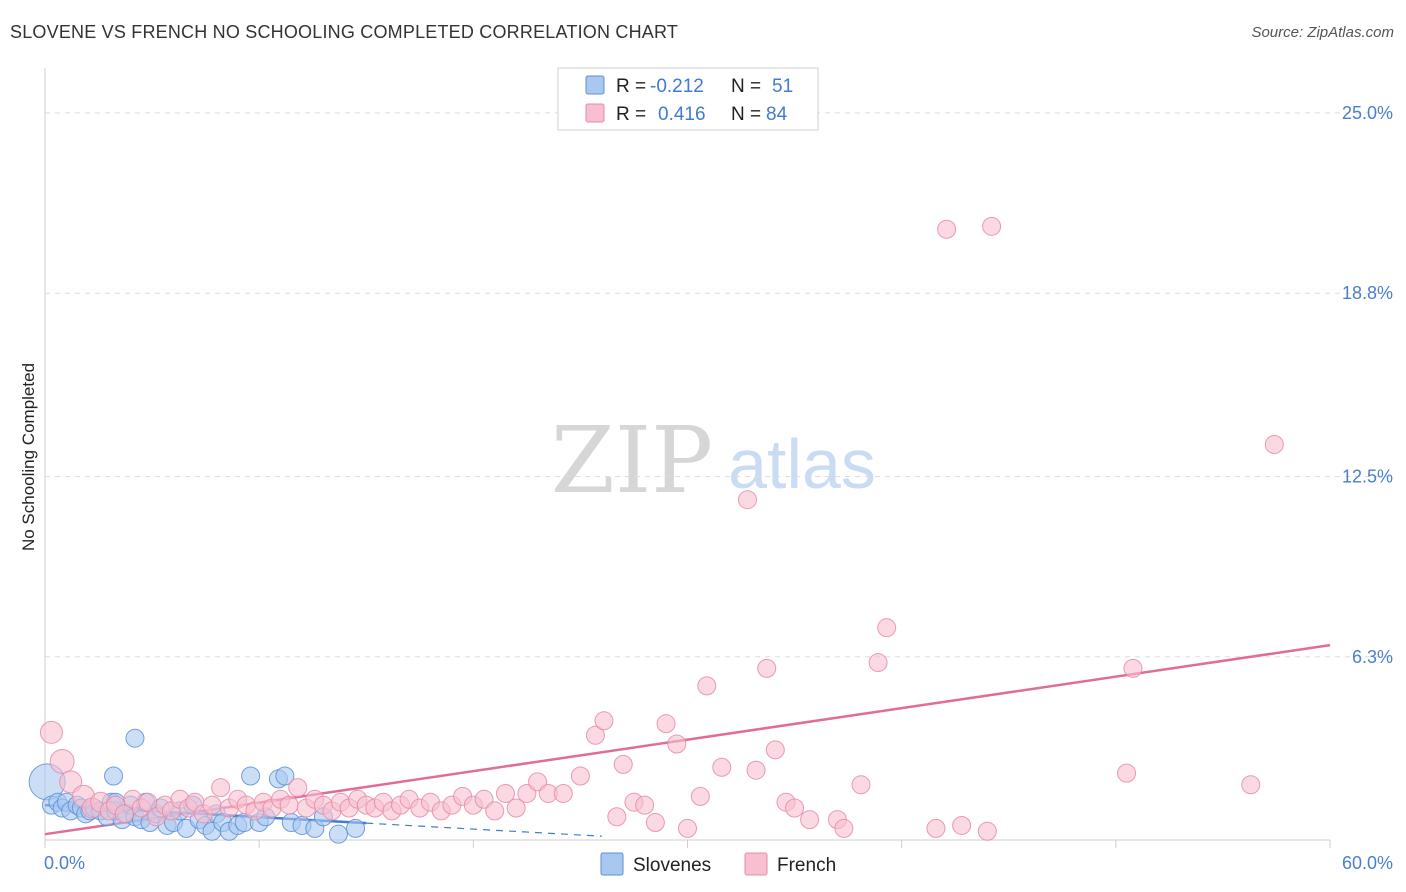 Image resolution: width=1406 pixels, height=892 pixels. Describe the element at coordinates (595, 113) in the screenshot. I see `legend-swatch-french` at that location.